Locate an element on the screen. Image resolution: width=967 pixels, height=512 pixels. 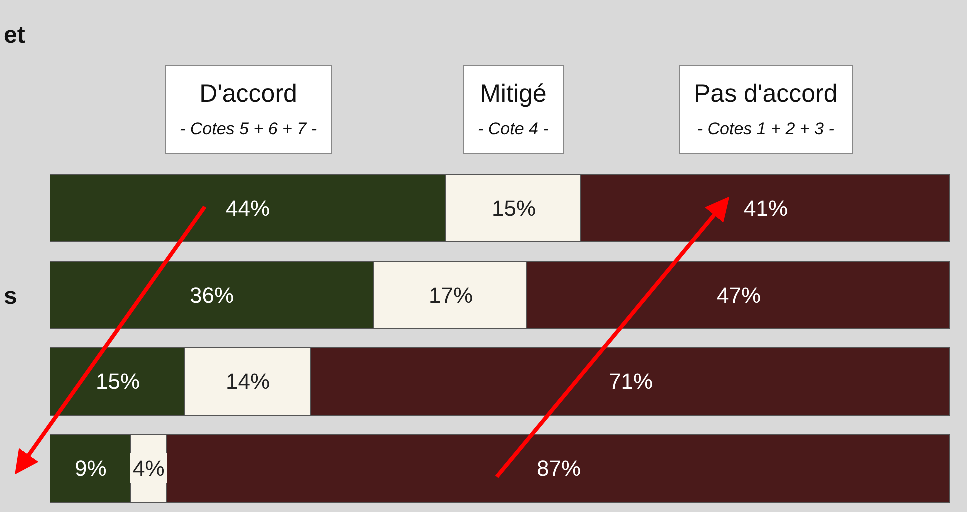
text: et is located at coordinates (15, 35).